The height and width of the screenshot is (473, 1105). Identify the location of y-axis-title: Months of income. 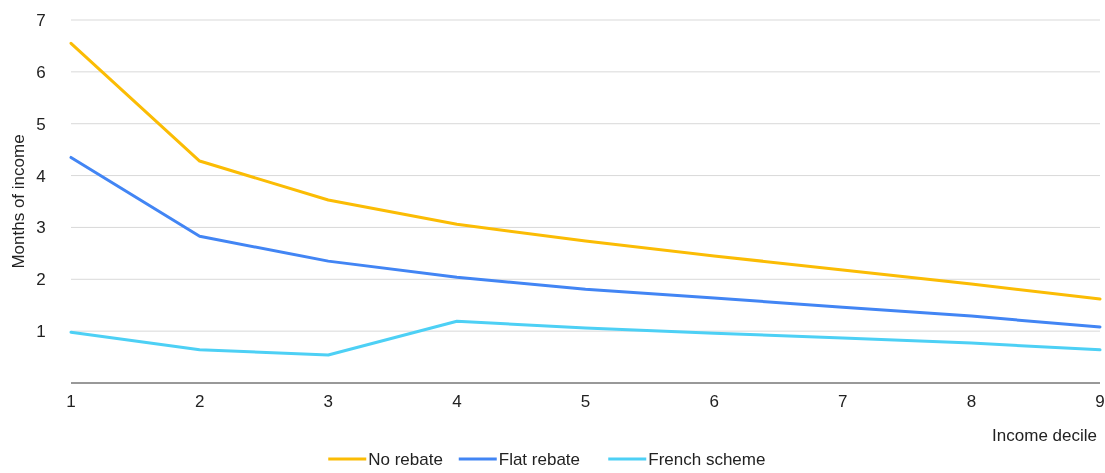
(18, 201).